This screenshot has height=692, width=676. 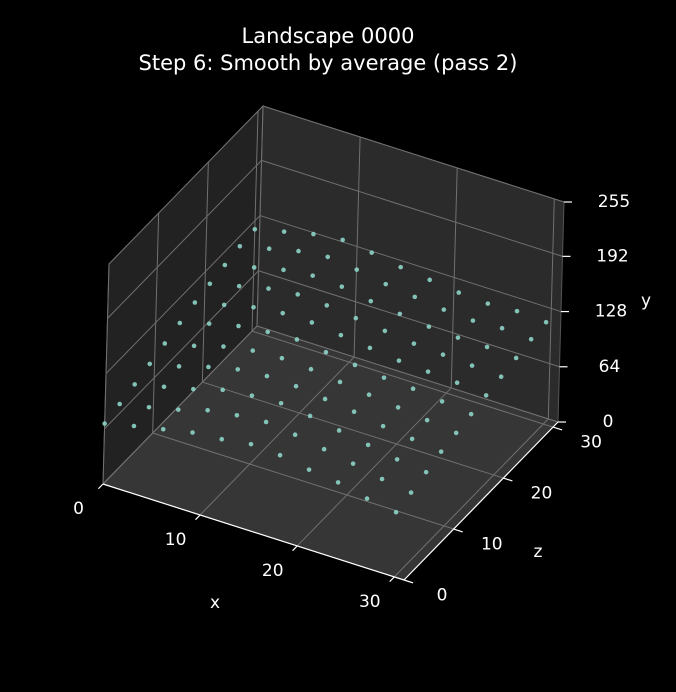 I want to click on x-tick-label: 0, so click(x=78, y=509).